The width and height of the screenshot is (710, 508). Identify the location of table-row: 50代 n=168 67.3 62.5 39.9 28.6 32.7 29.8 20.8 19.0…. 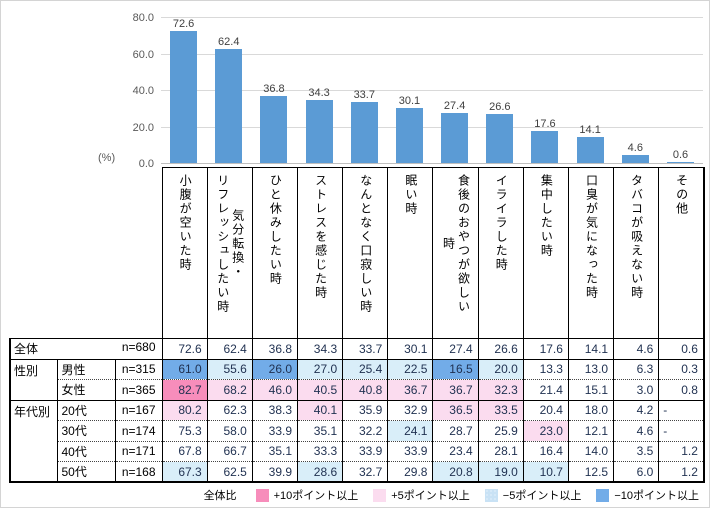
(357, 472).